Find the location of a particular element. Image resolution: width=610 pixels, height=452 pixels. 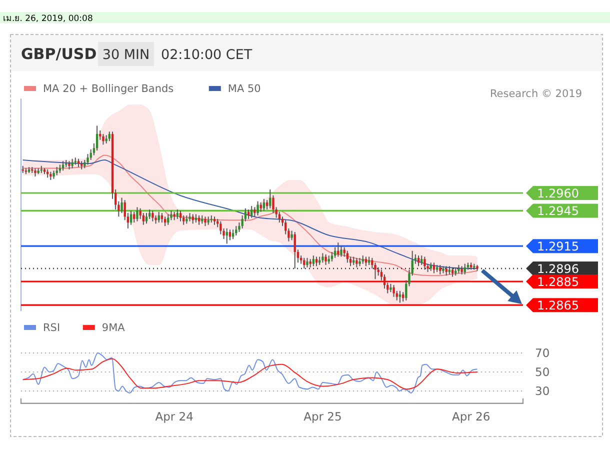

text: 02:10:00 CET is located at coordinates (207, 55).